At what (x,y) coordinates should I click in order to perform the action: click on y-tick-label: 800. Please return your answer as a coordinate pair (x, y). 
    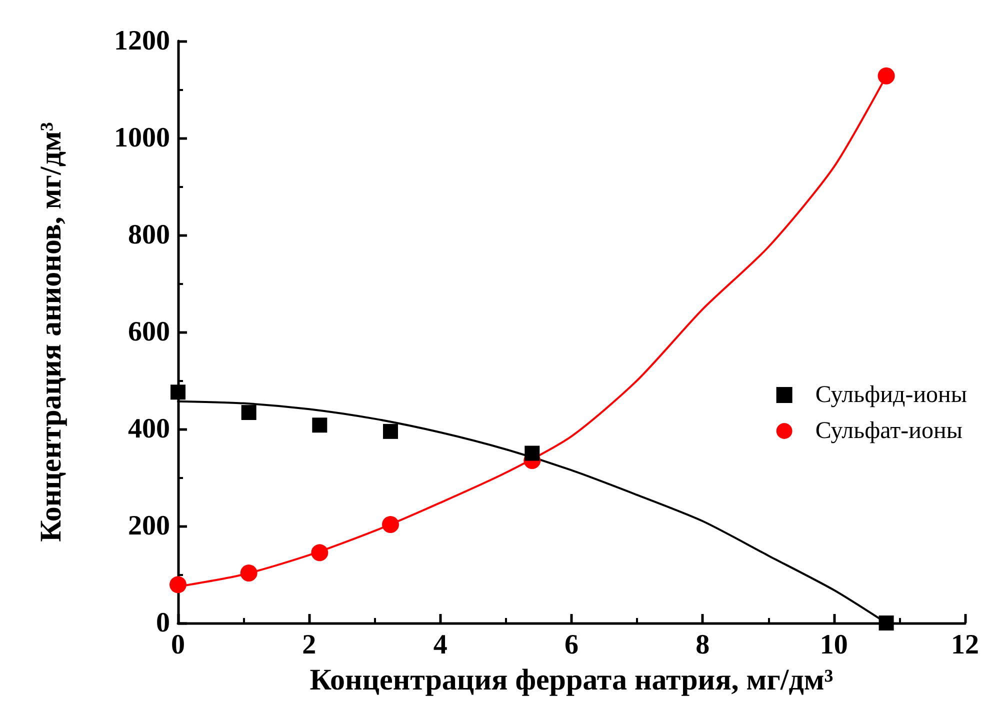
    Looking at the image, I should click on (149, 235).